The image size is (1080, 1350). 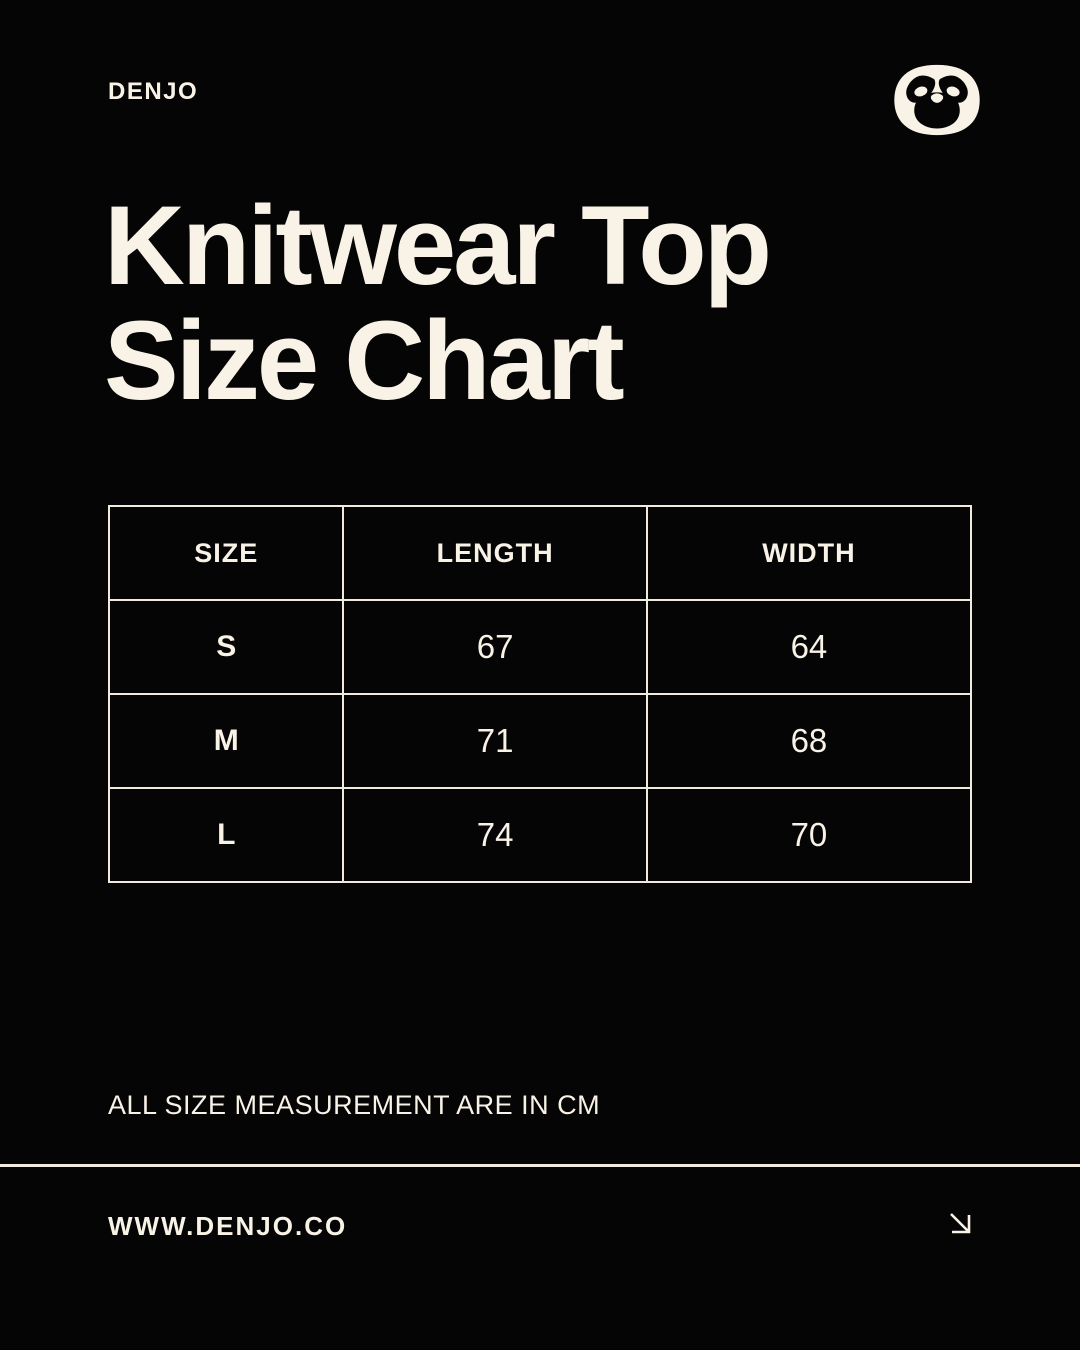 I want to click on table-row-m: M 71 68, so click(x=540, y=741).